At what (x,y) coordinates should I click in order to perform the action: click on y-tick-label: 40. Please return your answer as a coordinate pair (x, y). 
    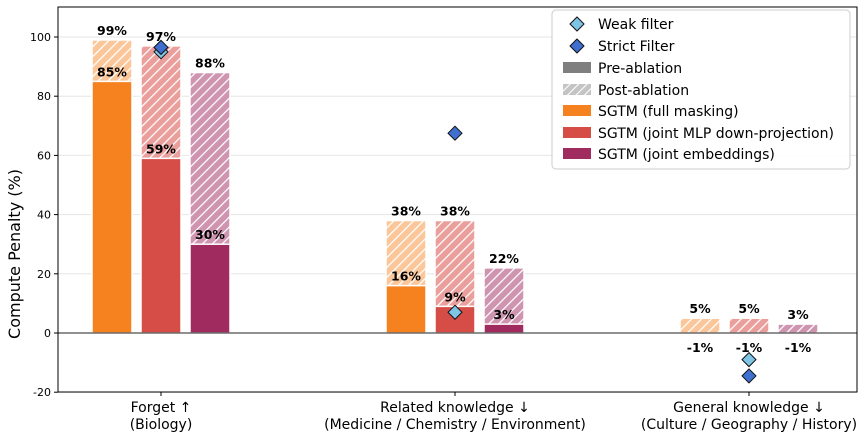
    Looking at the image, I should click on (44, 215).